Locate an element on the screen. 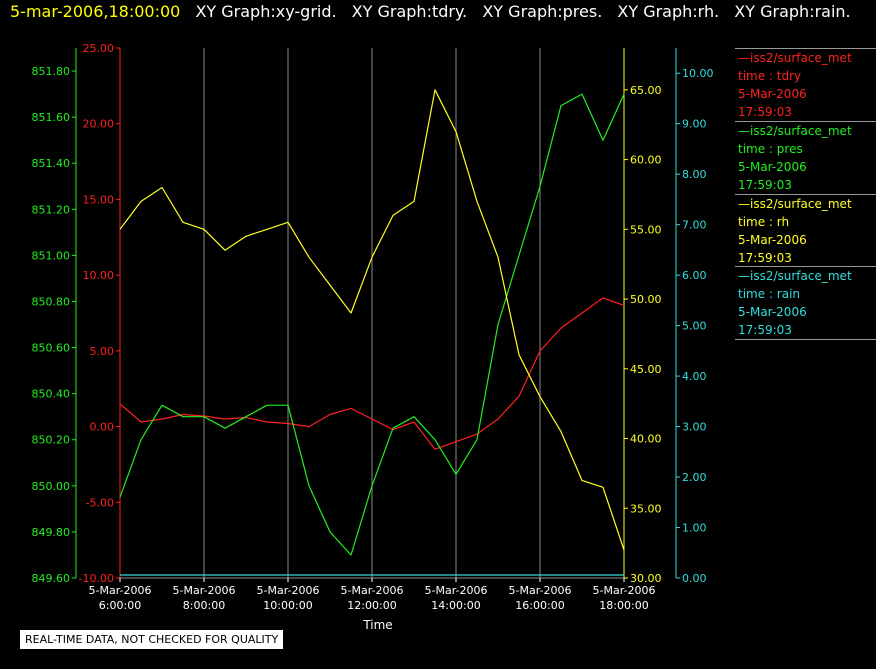 This screenshot has width=876, height=669. pres-tick-label: 851.80 is located at coordinates (51, 71).